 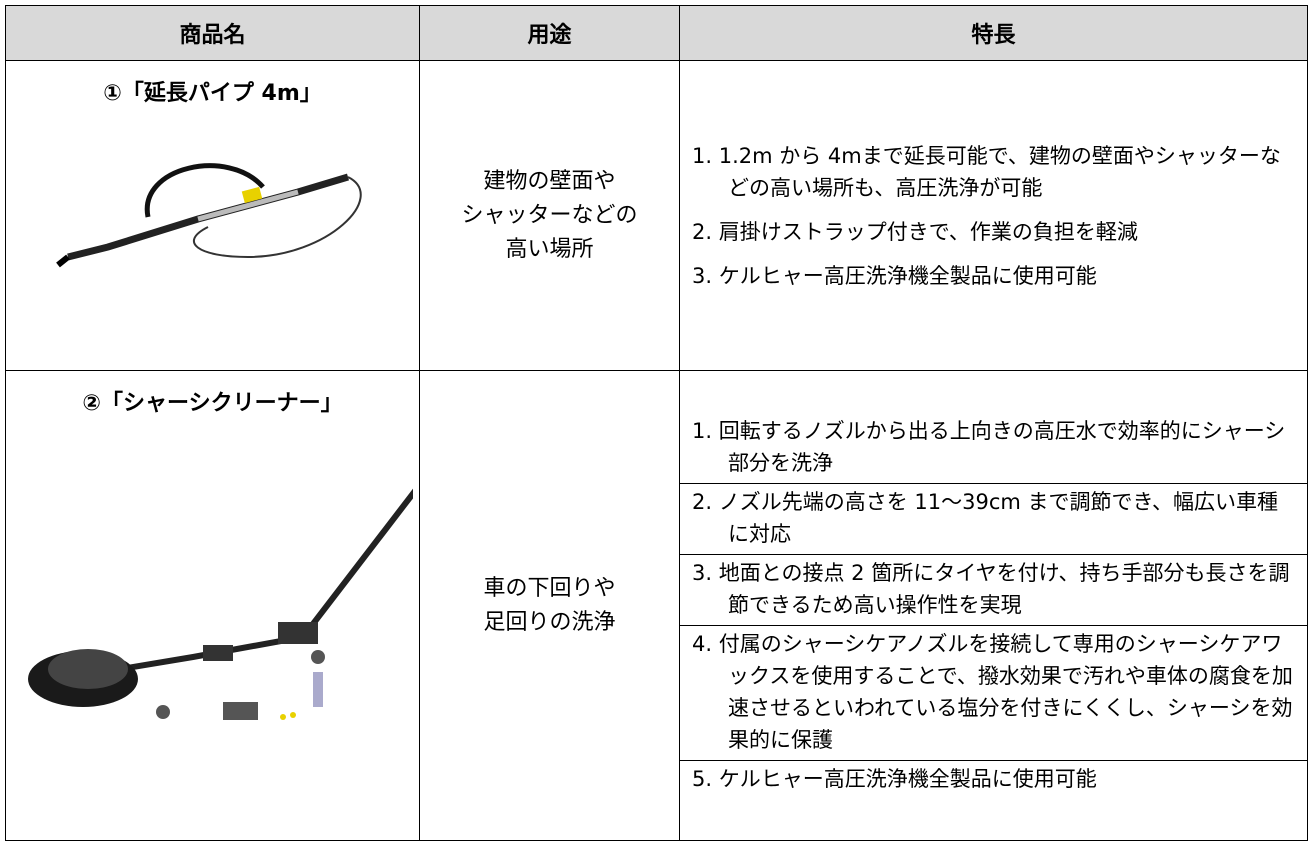 I want to click on use-line: シャッターなどの, so click(x=549, y=215).